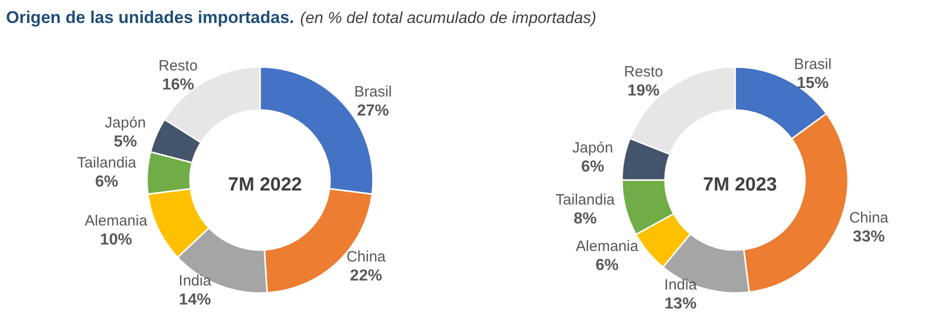 The image size is (927, 328). Describe the element at coordinates (265, 185) in the screenshot. I see `text: 7M 2022` at that location.